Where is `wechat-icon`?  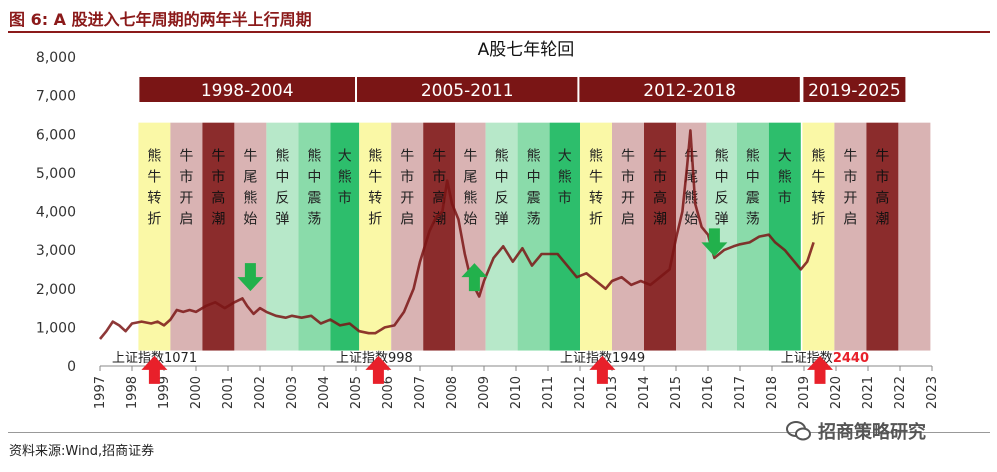
wechat-icon is located at coordinates (798, 431).